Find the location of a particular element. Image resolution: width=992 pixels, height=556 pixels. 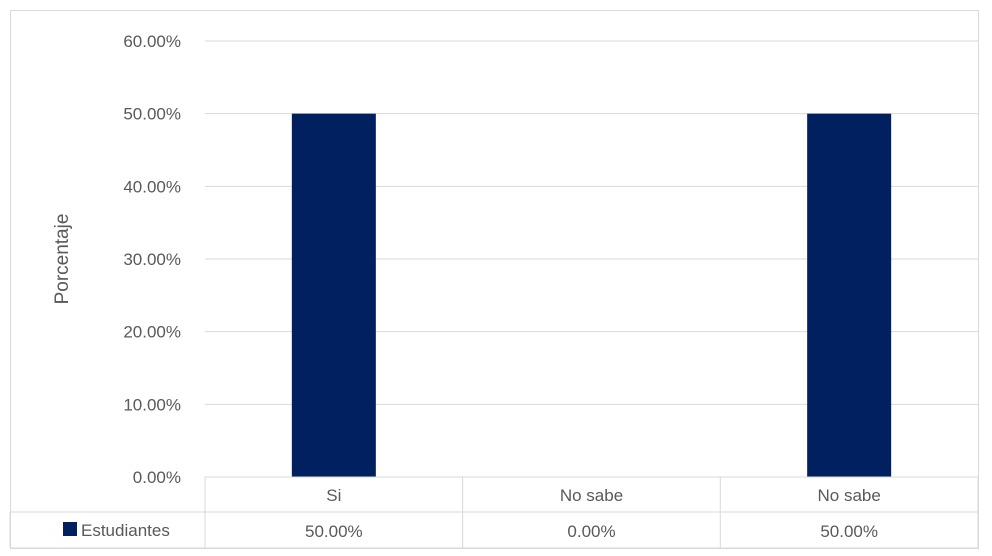

y-tick-label: 20.00% is located at coordinates (152, 332).